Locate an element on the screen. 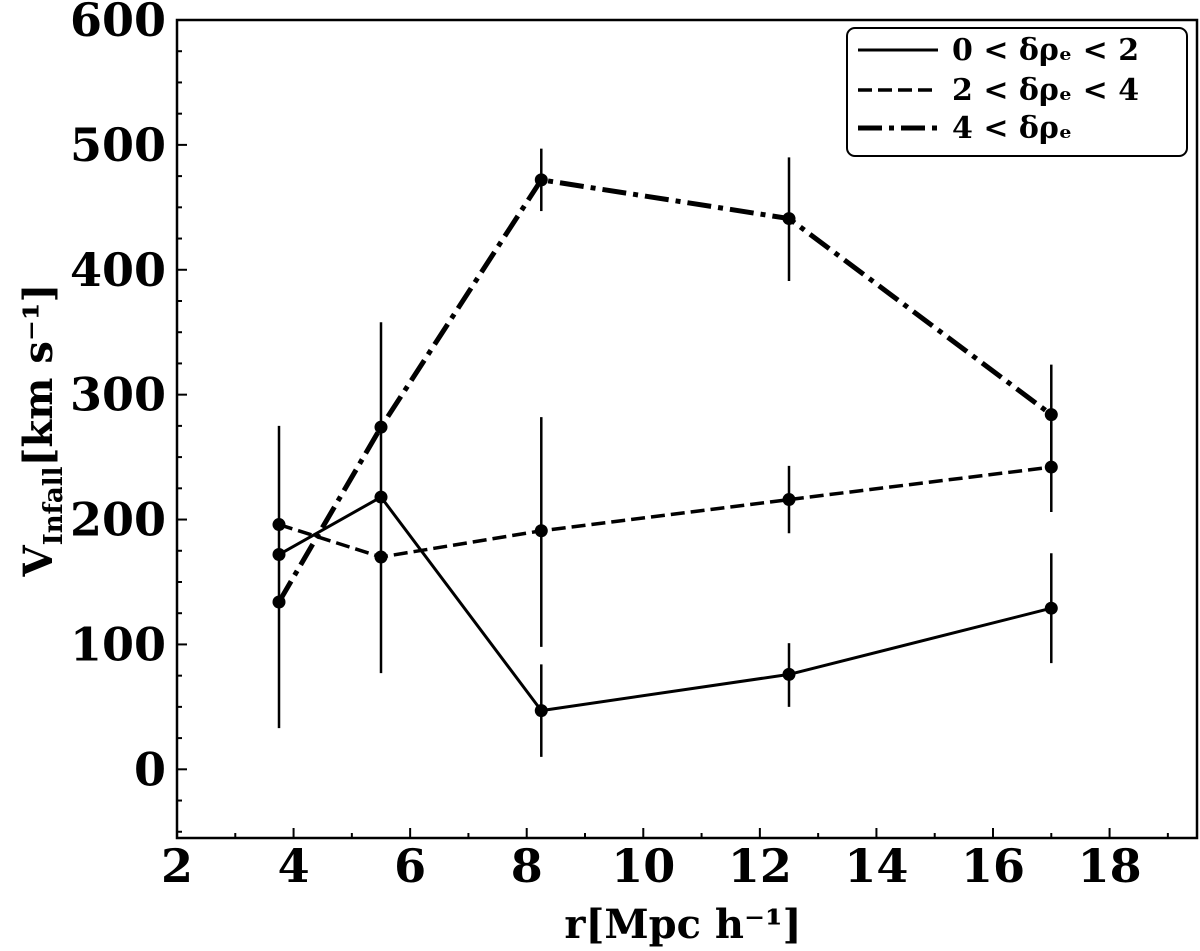 The image size is (1200, 951). y-tick-label: 600 is located at coordinates (118, 23).